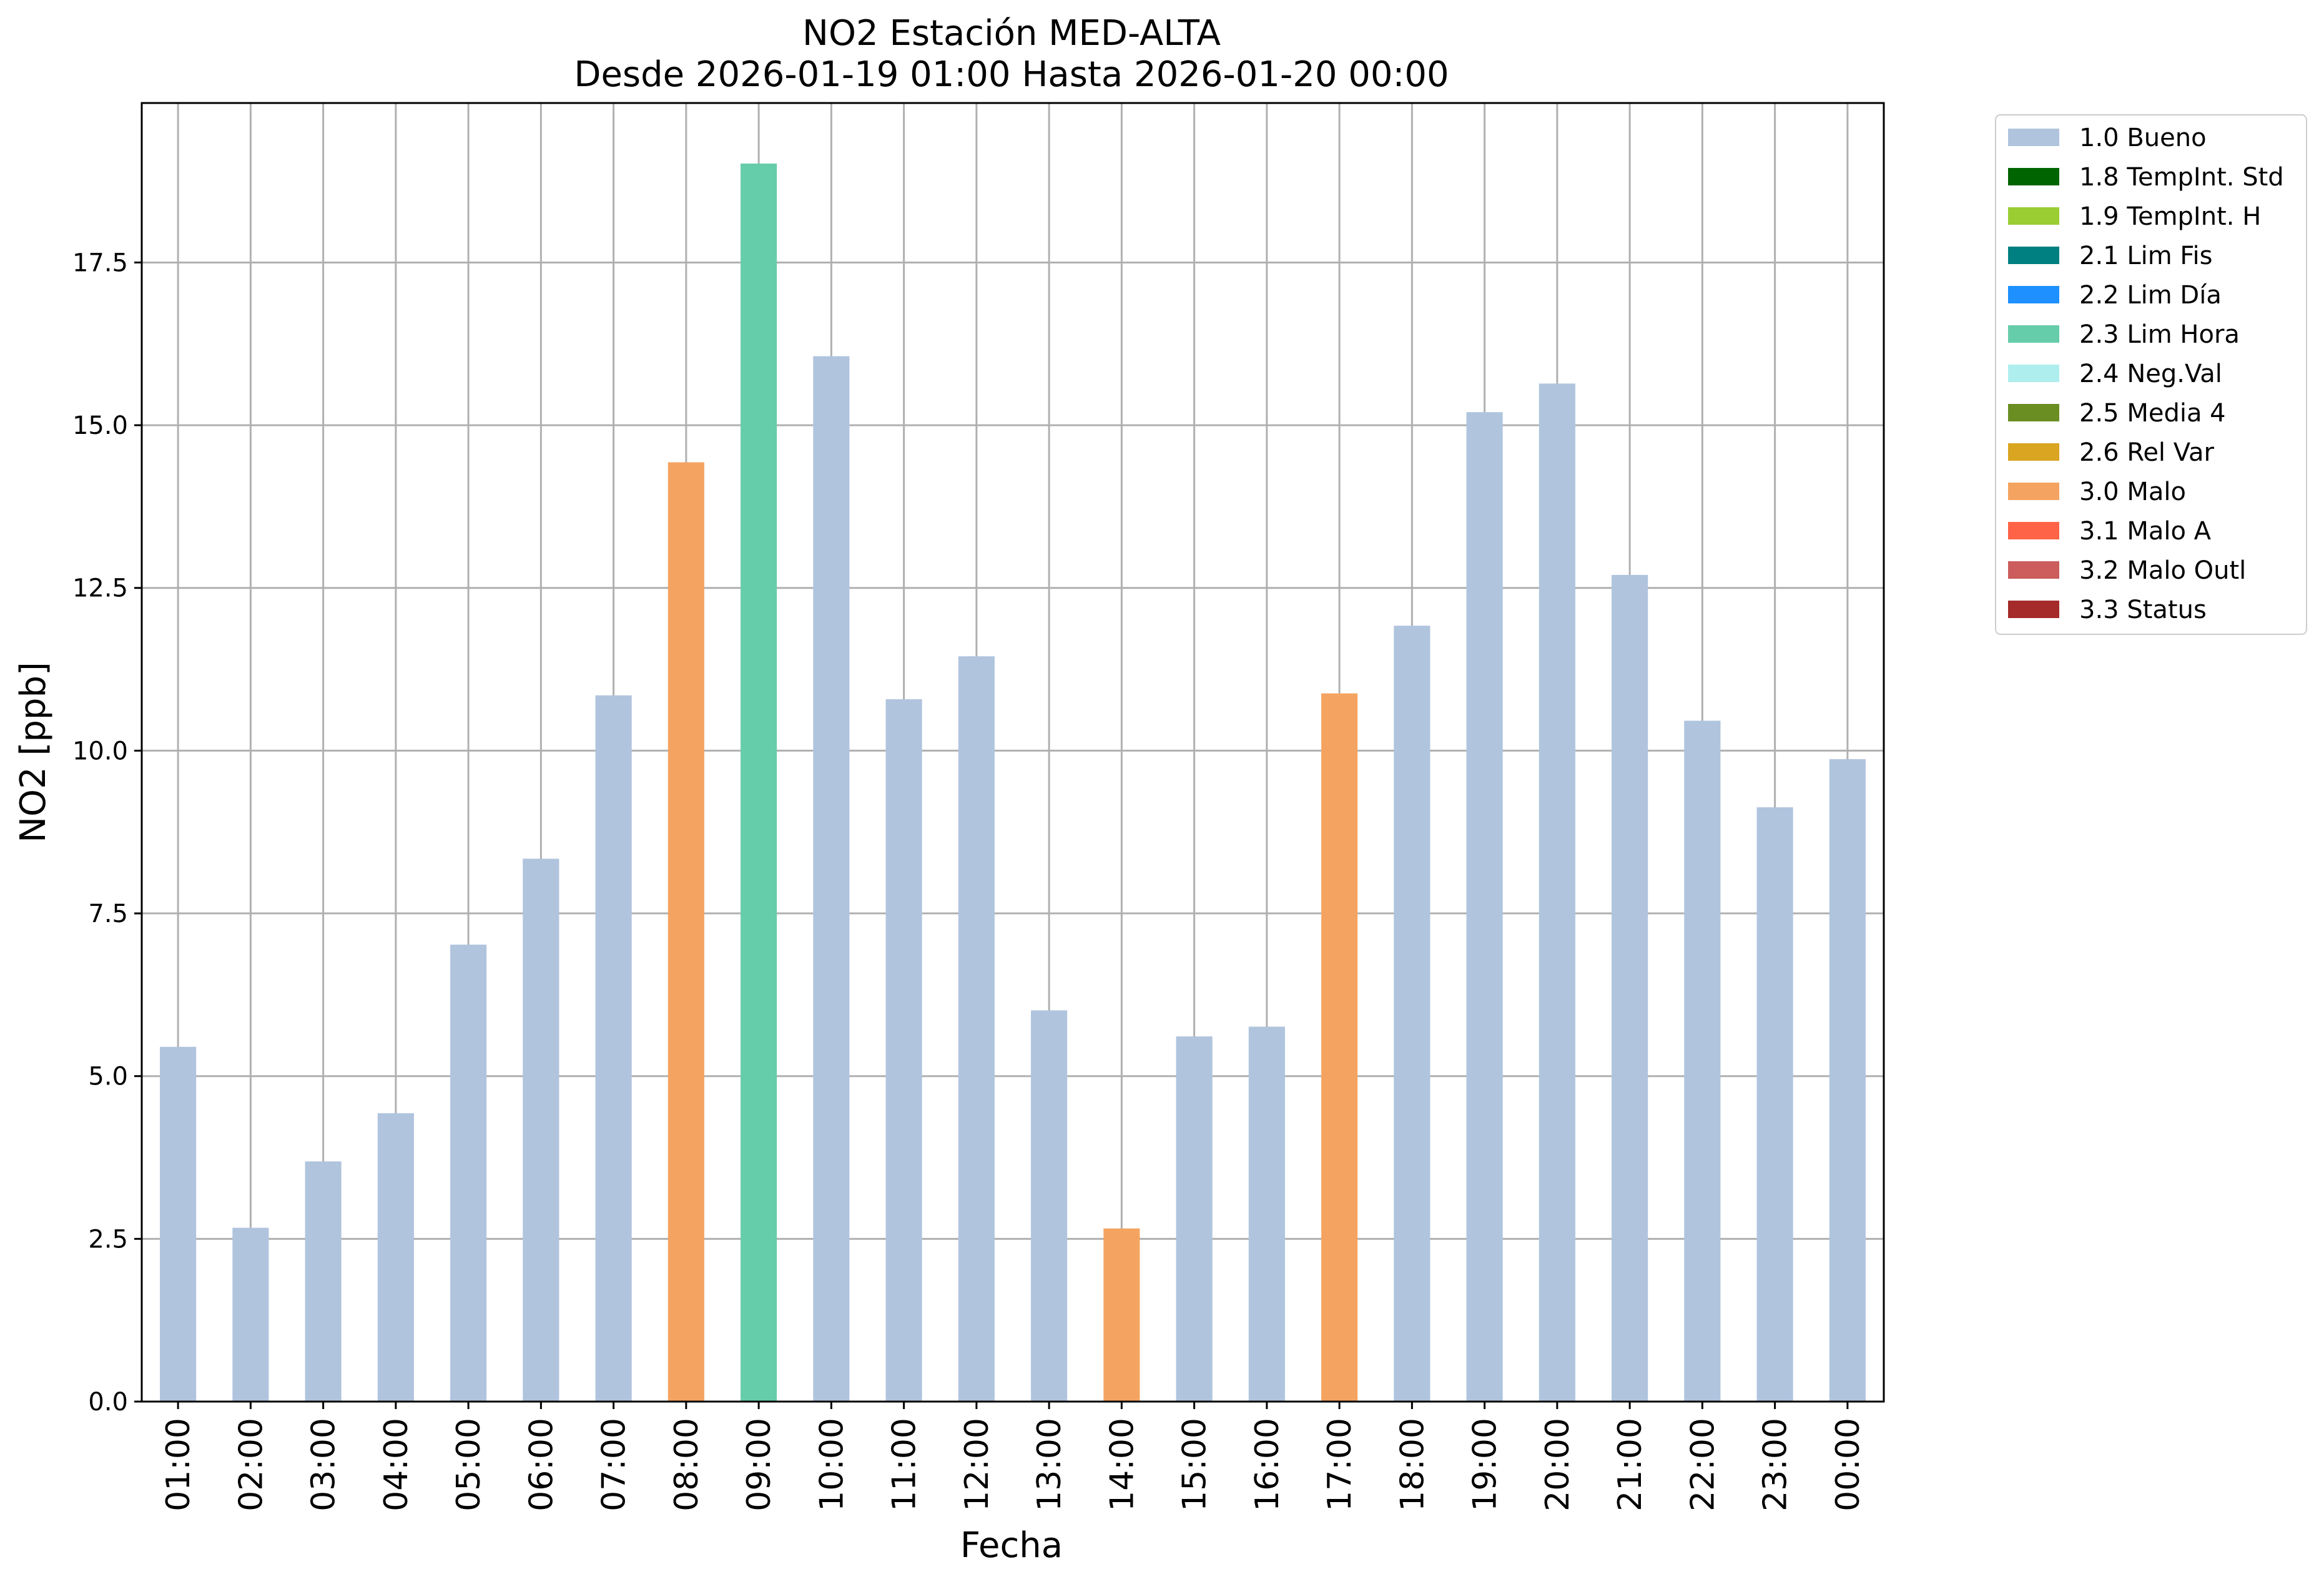 This screenshot has width=2324, height=1582. What do you see at coordinates (100, 588) in the screenshot?
I see `y-tick-label: 12.5` at bounding box center [100, 588].